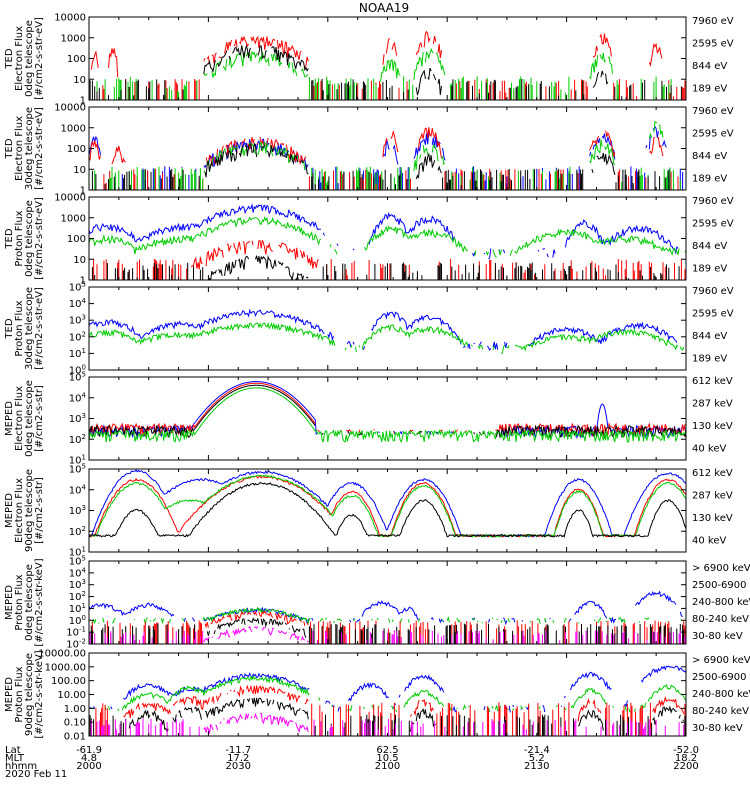 The width and height of the screenshot is (750, 800). I want to click on footer-lat-value: -61.9, so click(89, 750).